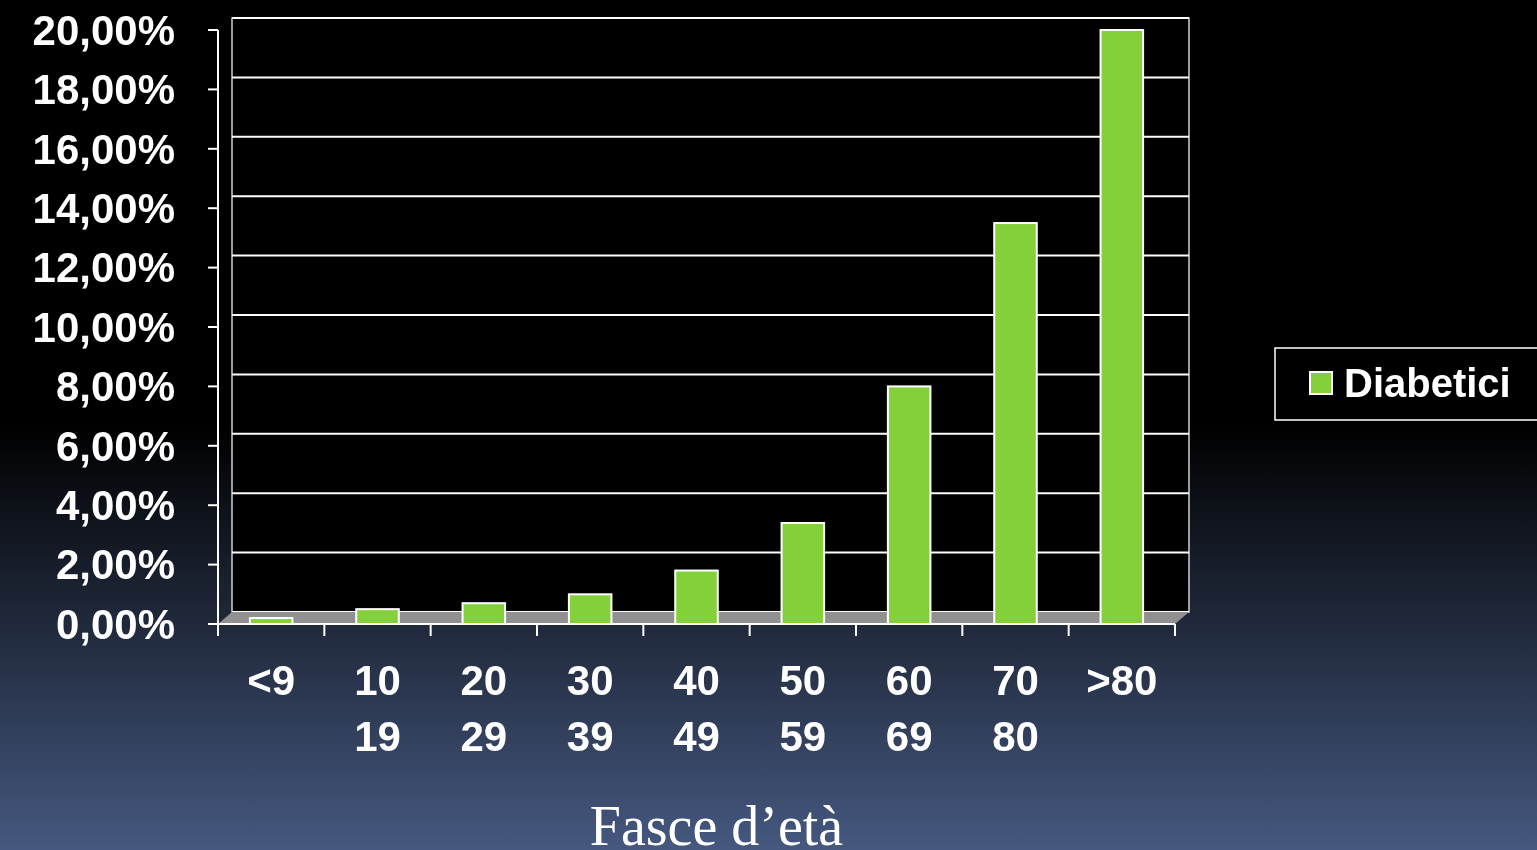  What do you see at coordinates (103, 208) in the screenshot?
I see `y-tick-label: 14,00%` at bounding box center [103, 208].